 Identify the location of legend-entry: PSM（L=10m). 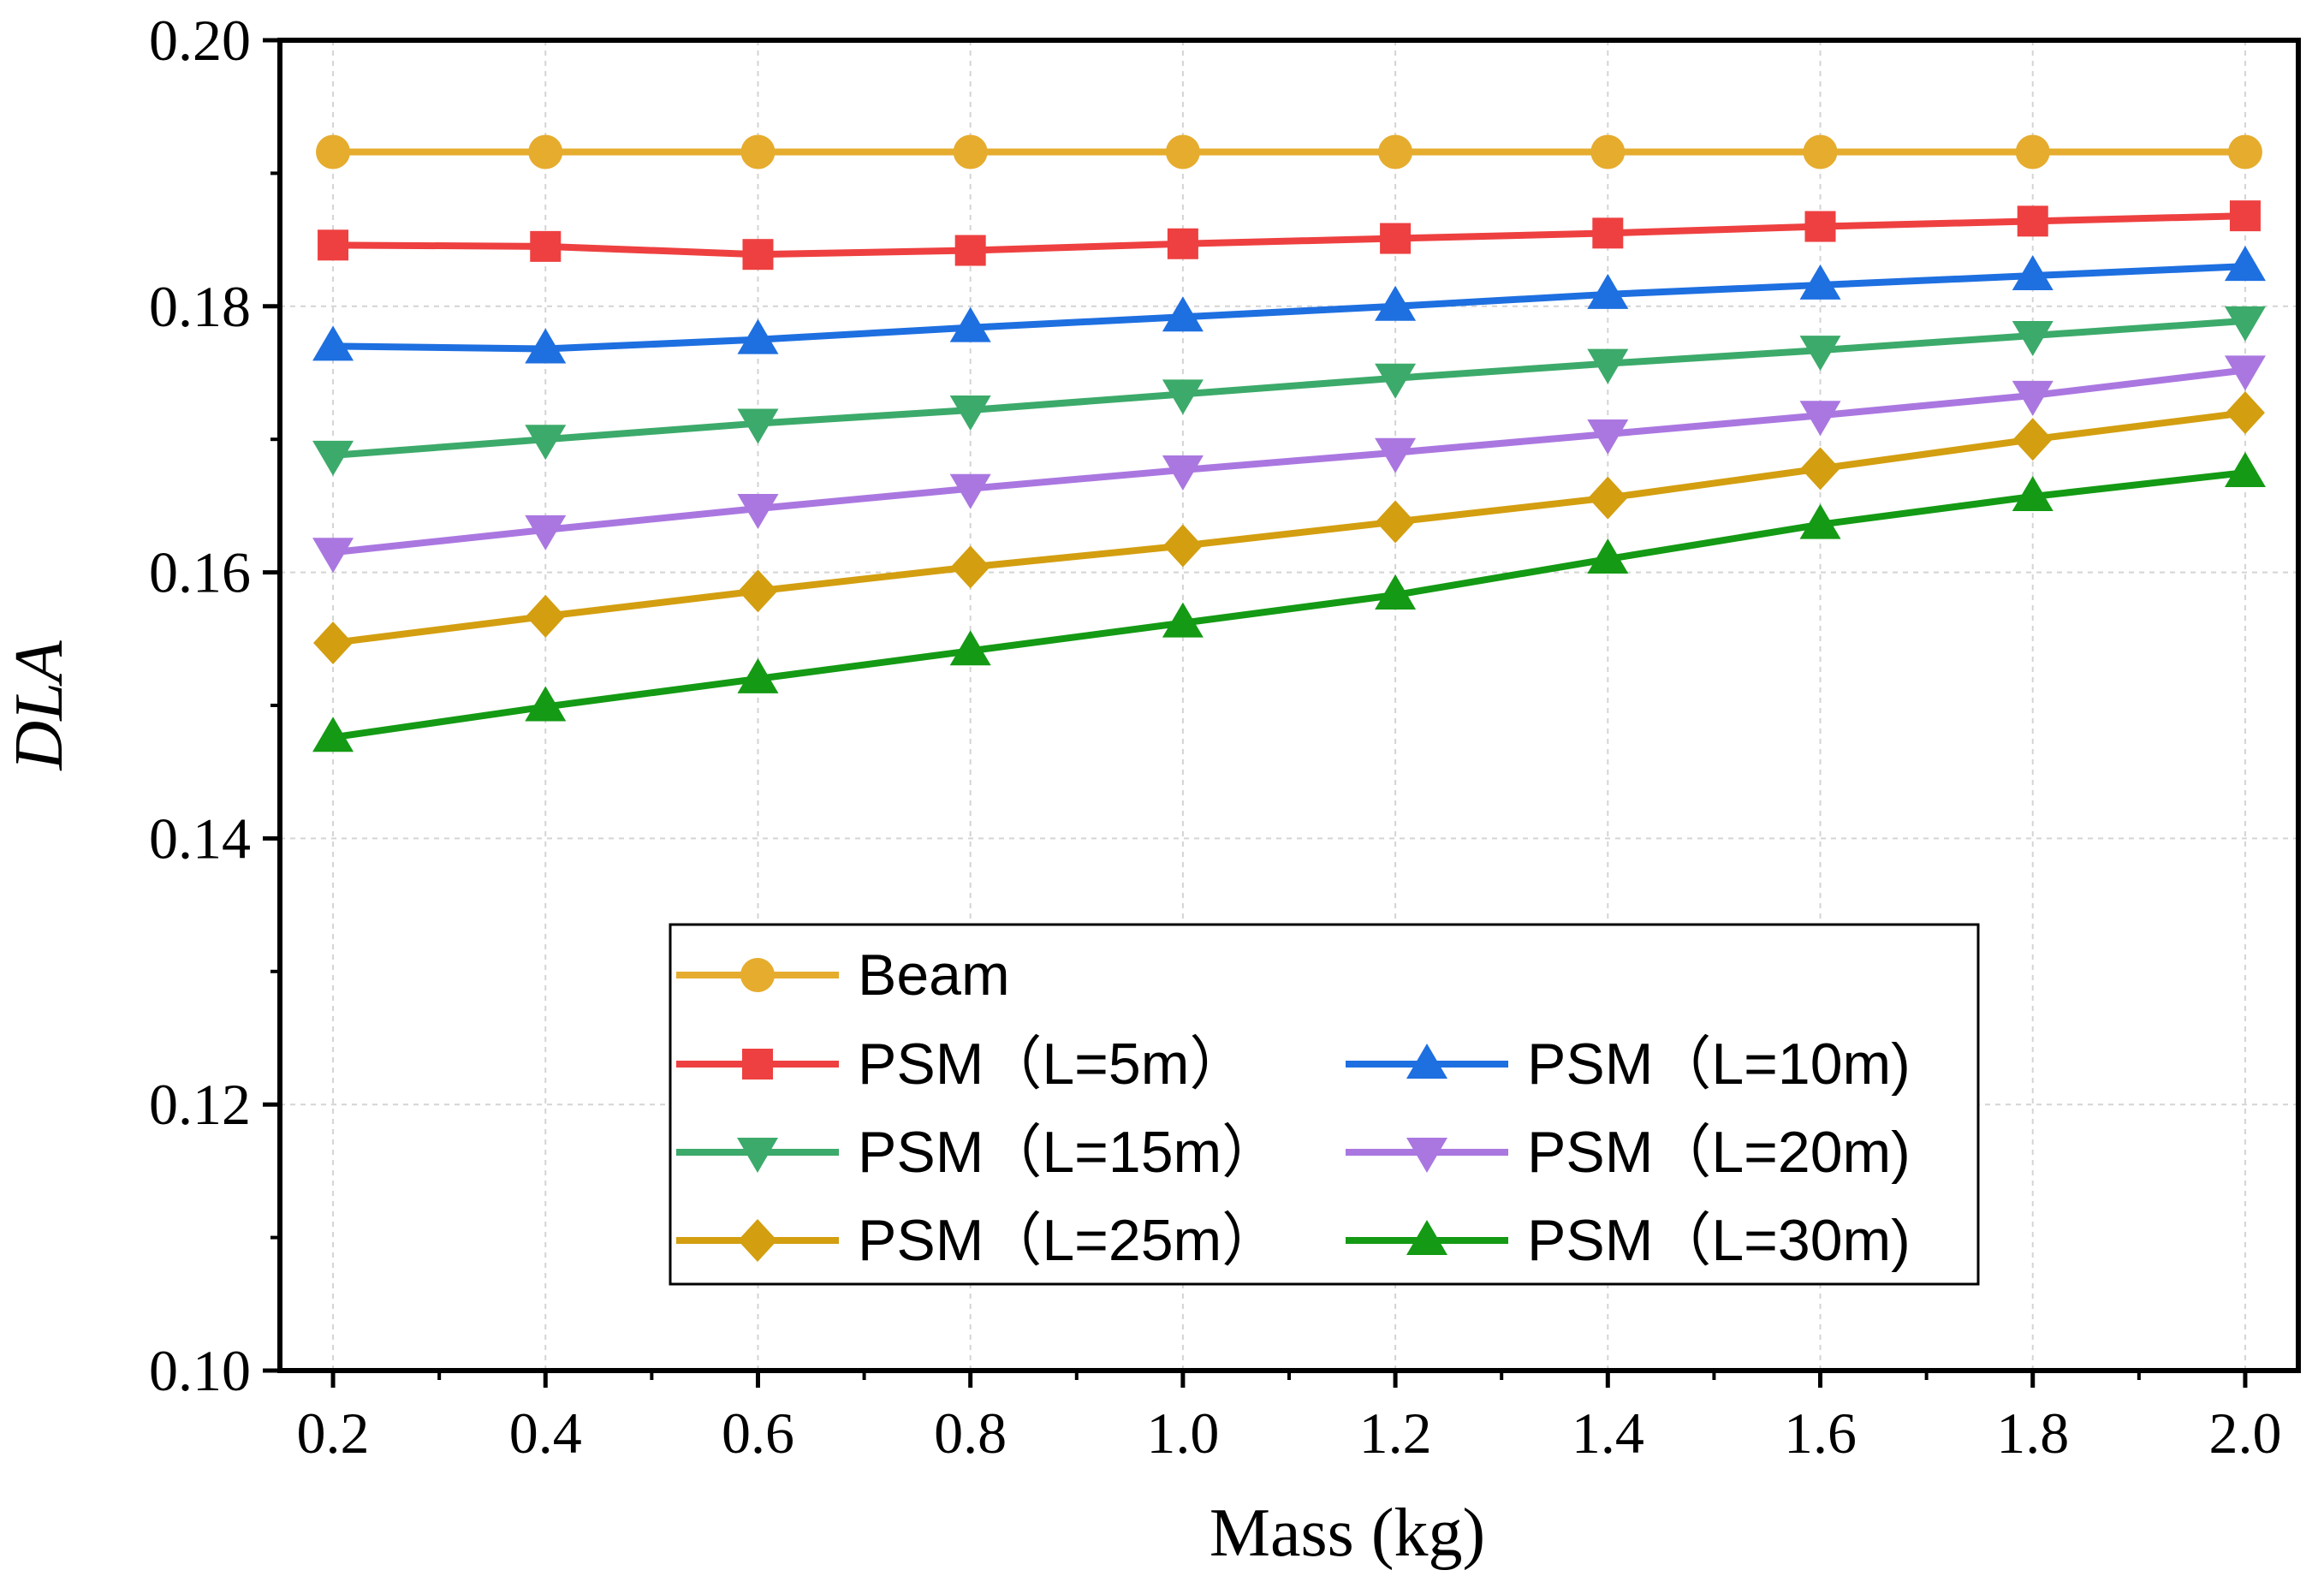
(1628, 1064).